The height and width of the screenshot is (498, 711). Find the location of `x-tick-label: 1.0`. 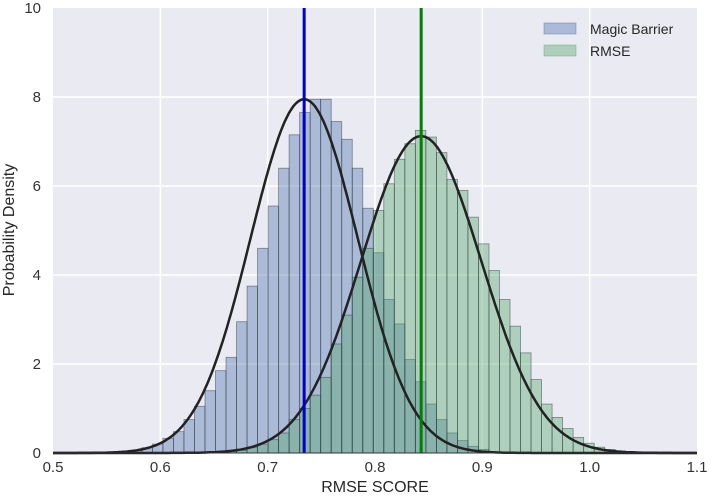

x-tick-label: 1.0 is located at coordinates (589, 467).